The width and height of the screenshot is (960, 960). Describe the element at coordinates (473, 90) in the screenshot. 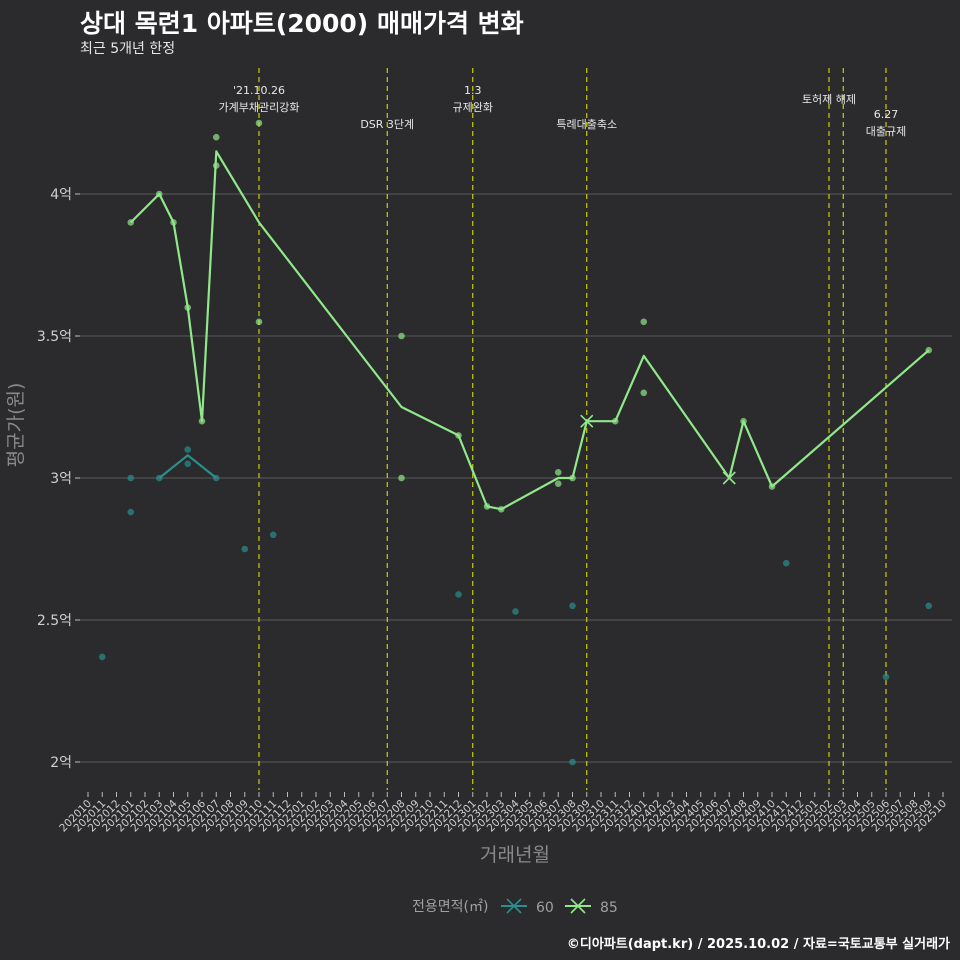

I see `event-label: 1.3` at that location.